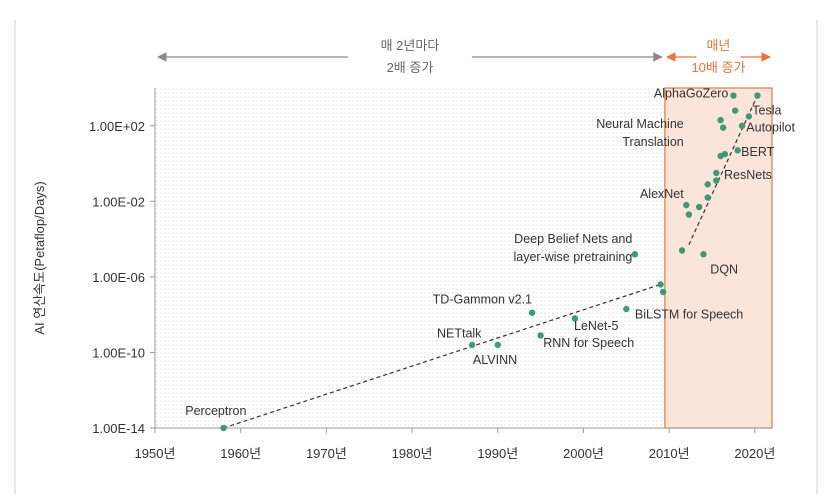 This screenshot has width=832, height=499. What do you see at coordinates (583, 453) in the screenshot?
I see `x-tick-label: 2000년` at bounding box center [583, 453].